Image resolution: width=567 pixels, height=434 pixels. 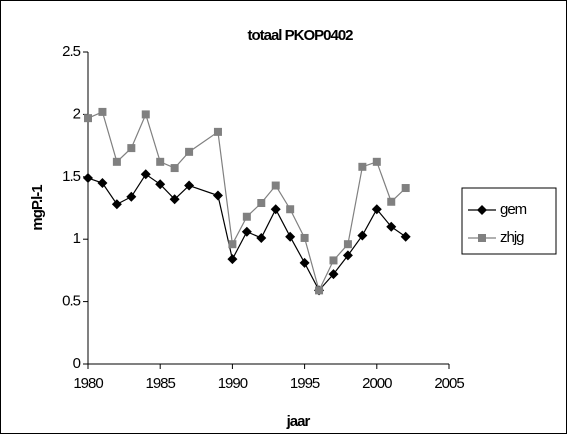 What do you see at coordinates (377, 383) in the screenshot?
I see `x-tick-label: 2000` at bounding box center [377, 383].